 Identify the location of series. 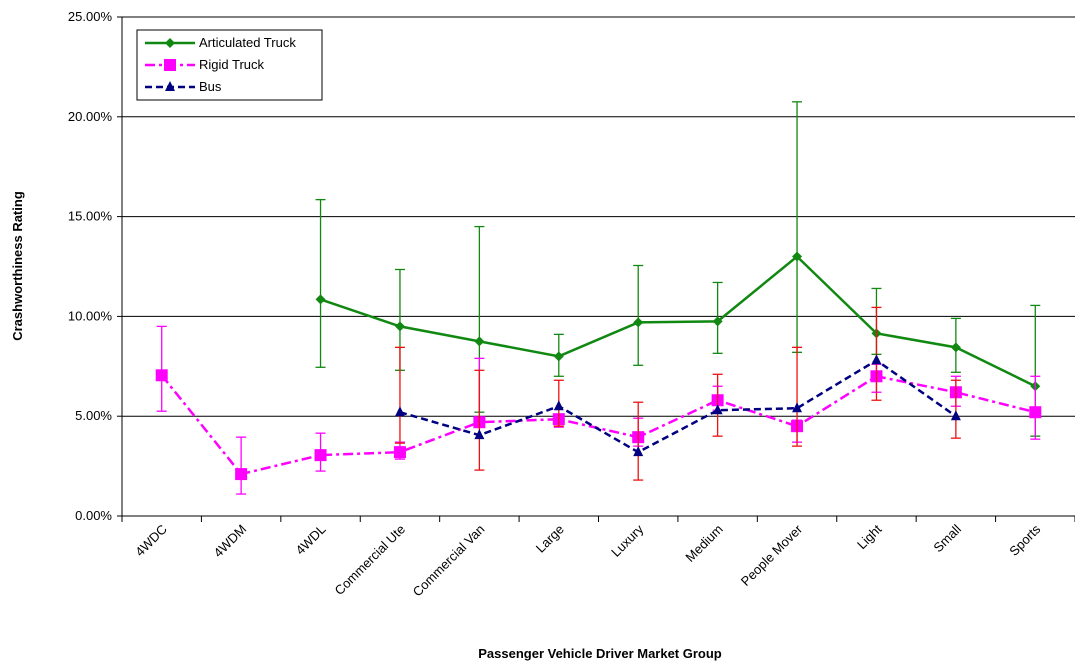
(677, 393).